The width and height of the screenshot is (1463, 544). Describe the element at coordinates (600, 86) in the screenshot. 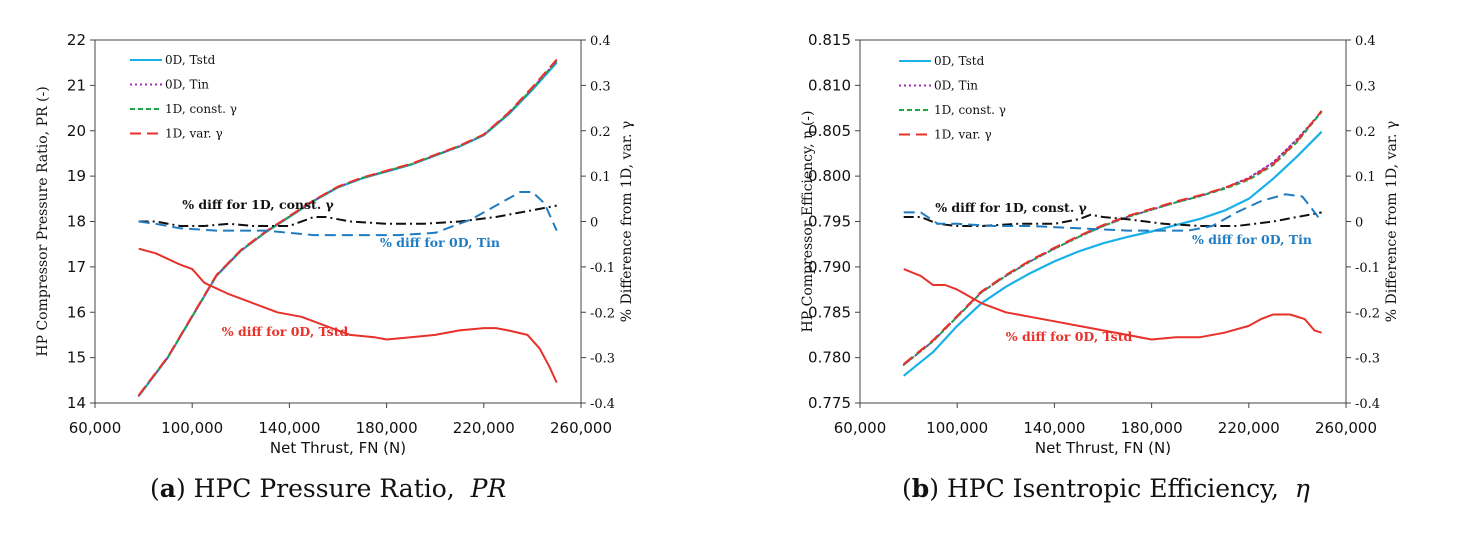

I see `chart-a-y2-tick-label: 0.3` at that location.